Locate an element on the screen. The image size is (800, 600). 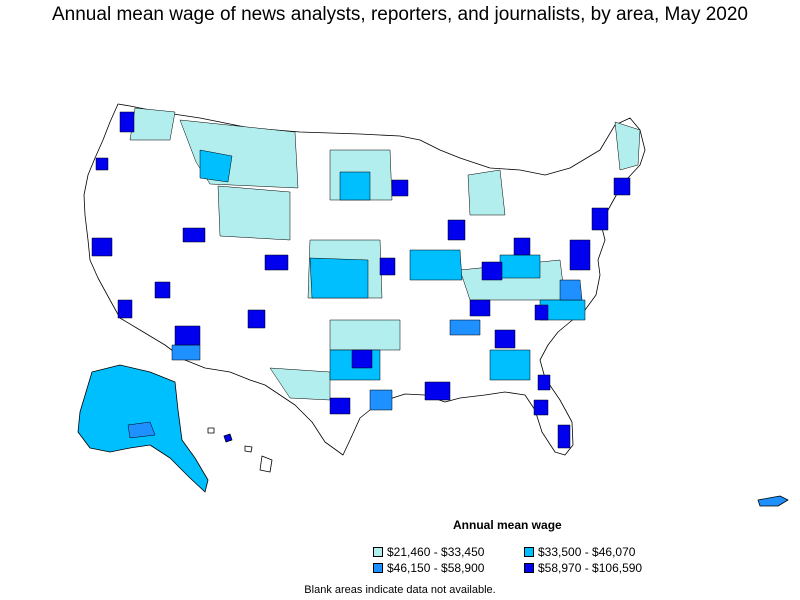
hawaii-maui is located at coordinates (248, 449).